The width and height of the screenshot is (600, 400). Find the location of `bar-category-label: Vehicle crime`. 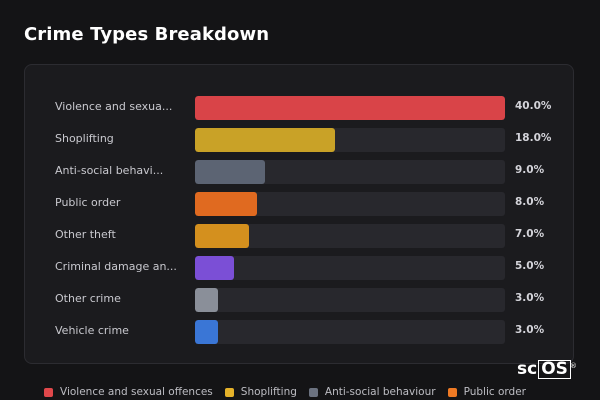

bar-category-label: Vehicle crime is located at coordinates (92, 330).